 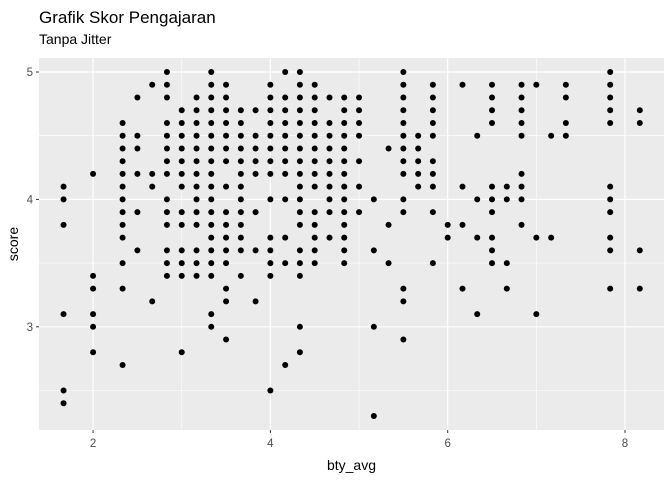 I want to click on chart-title: Grafik Skor Pengajaran, so click(x=127, y=17).